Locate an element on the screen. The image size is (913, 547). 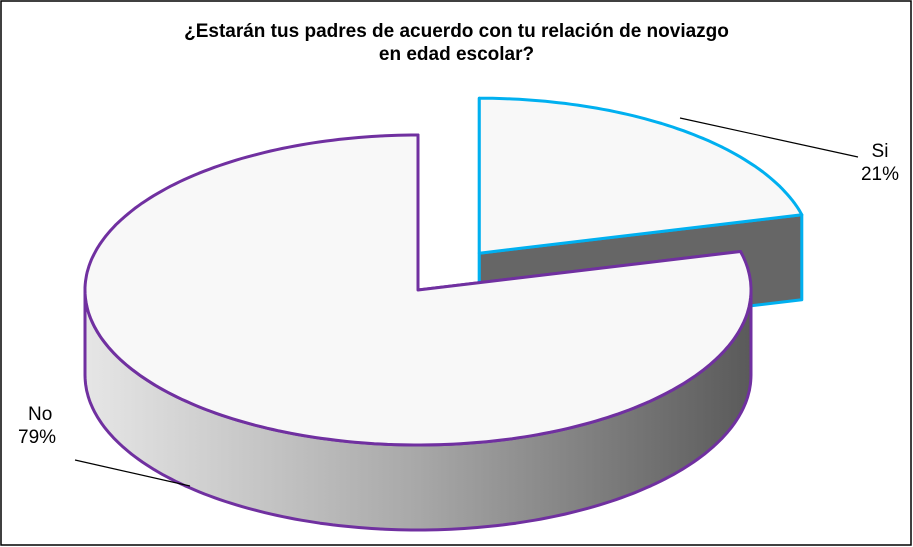
value-label: 21% is located at coordinates (880, 174).